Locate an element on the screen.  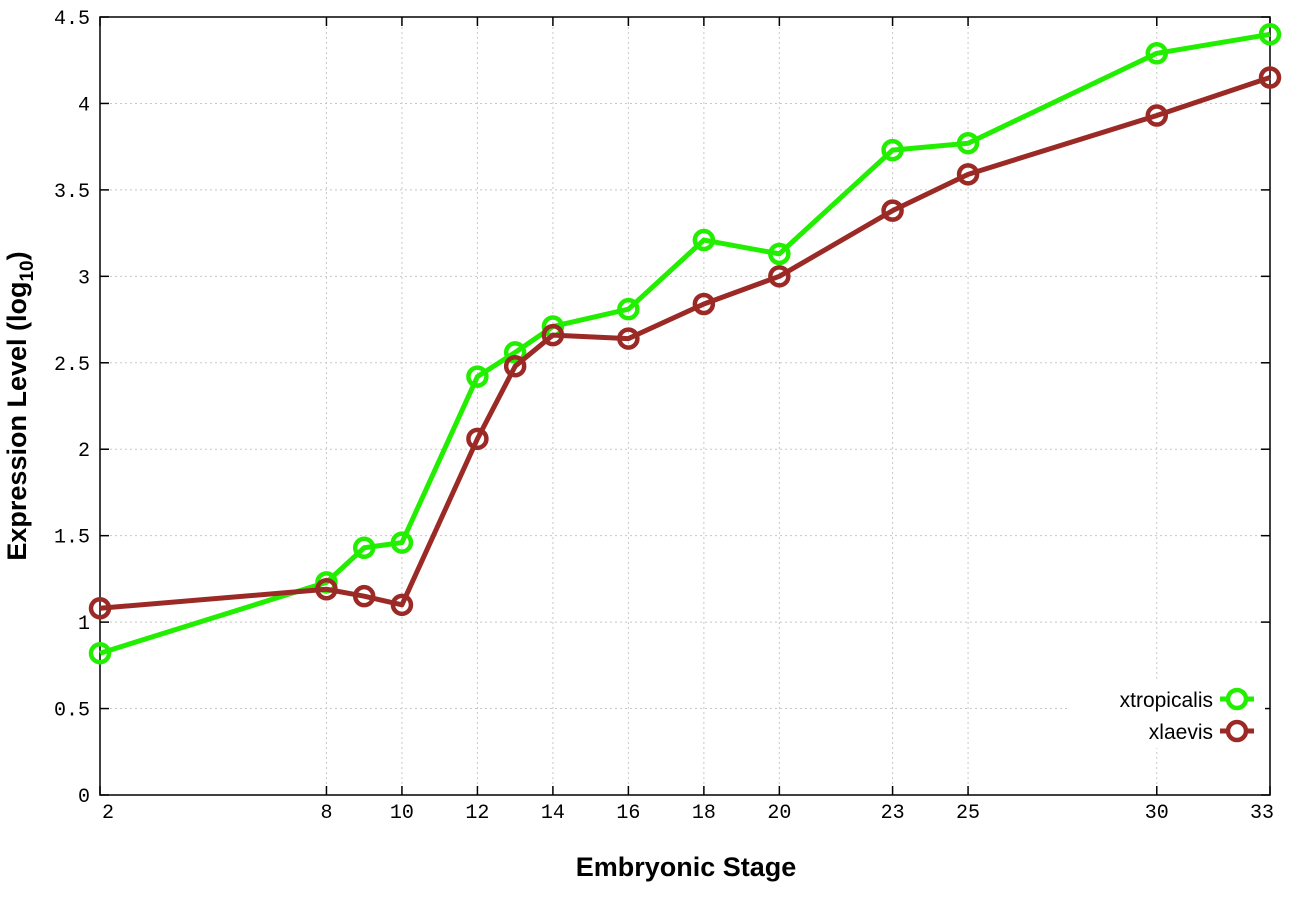
x-tick-label: 18 is located at coordinates (704, 813).